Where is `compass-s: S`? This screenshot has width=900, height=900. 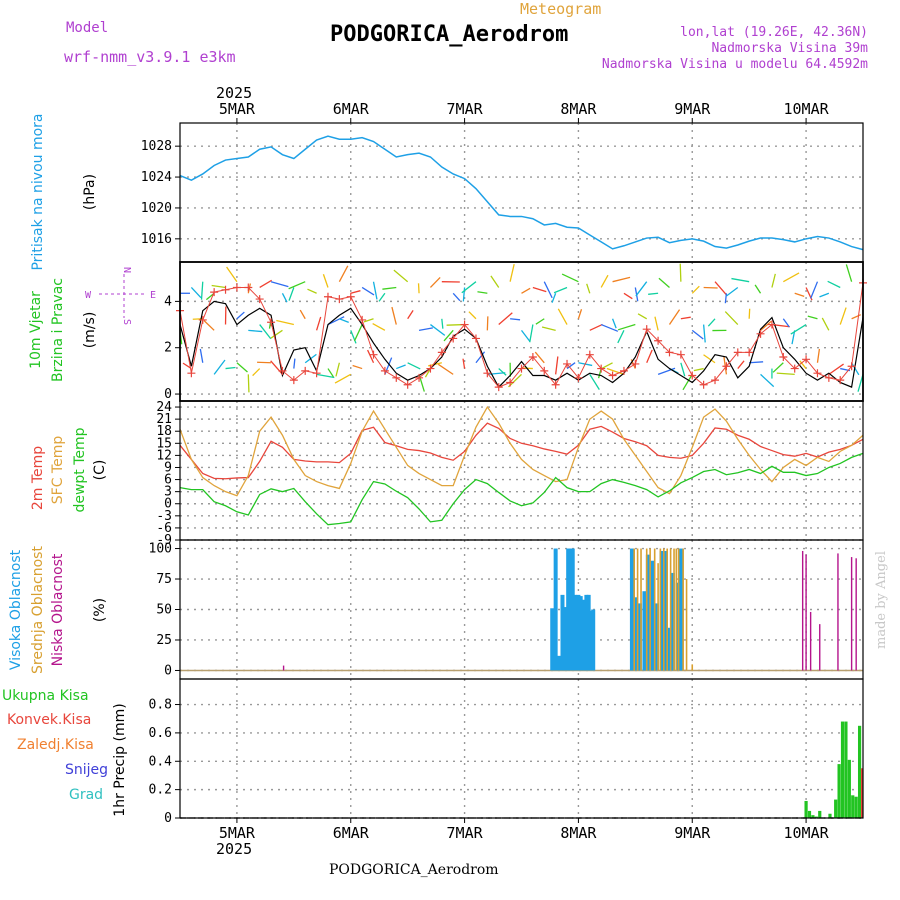 compass-s: S is located at coordinates (126, 322).